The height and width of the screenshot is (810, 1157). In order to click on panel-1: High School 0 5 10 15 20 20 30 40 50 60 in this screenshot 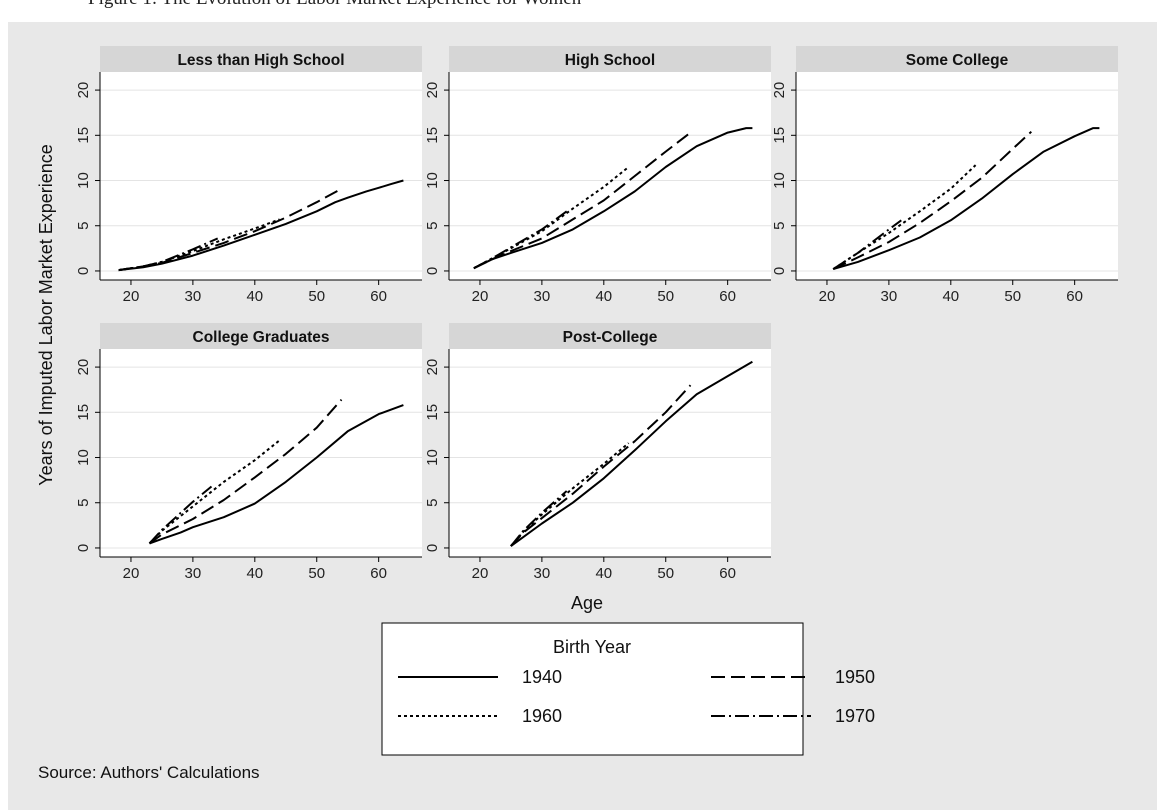, I will do `click(597, 175)`.